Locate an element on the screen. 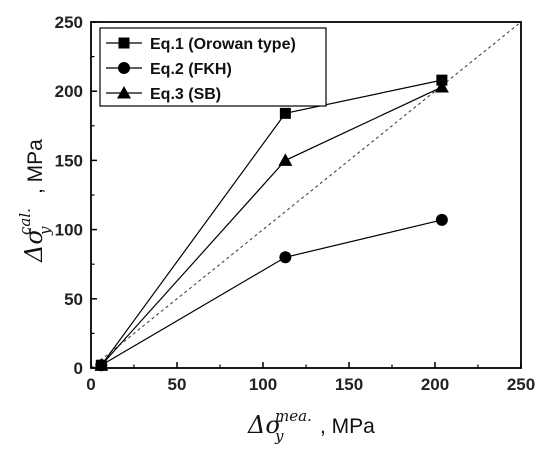  y-tick-label: 100 is located at coordinates (69, 230).